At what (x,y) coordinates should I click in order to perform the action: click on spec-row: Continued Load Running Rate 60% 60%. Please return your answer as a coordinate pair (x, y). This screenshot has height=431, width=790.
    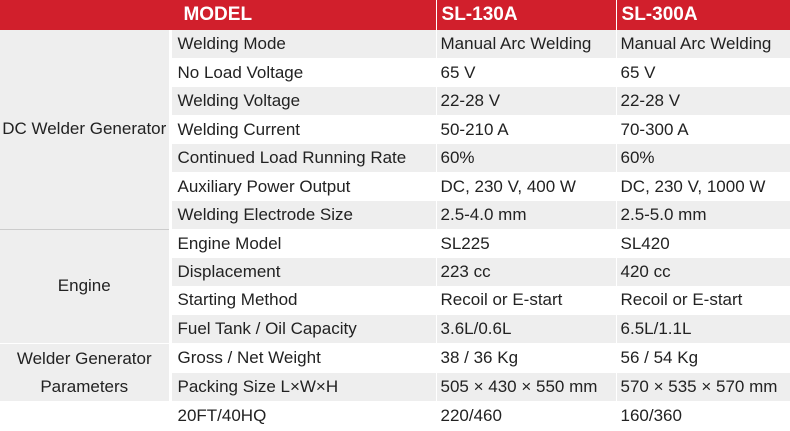
    Looking at the image, I should click on (395, 158).